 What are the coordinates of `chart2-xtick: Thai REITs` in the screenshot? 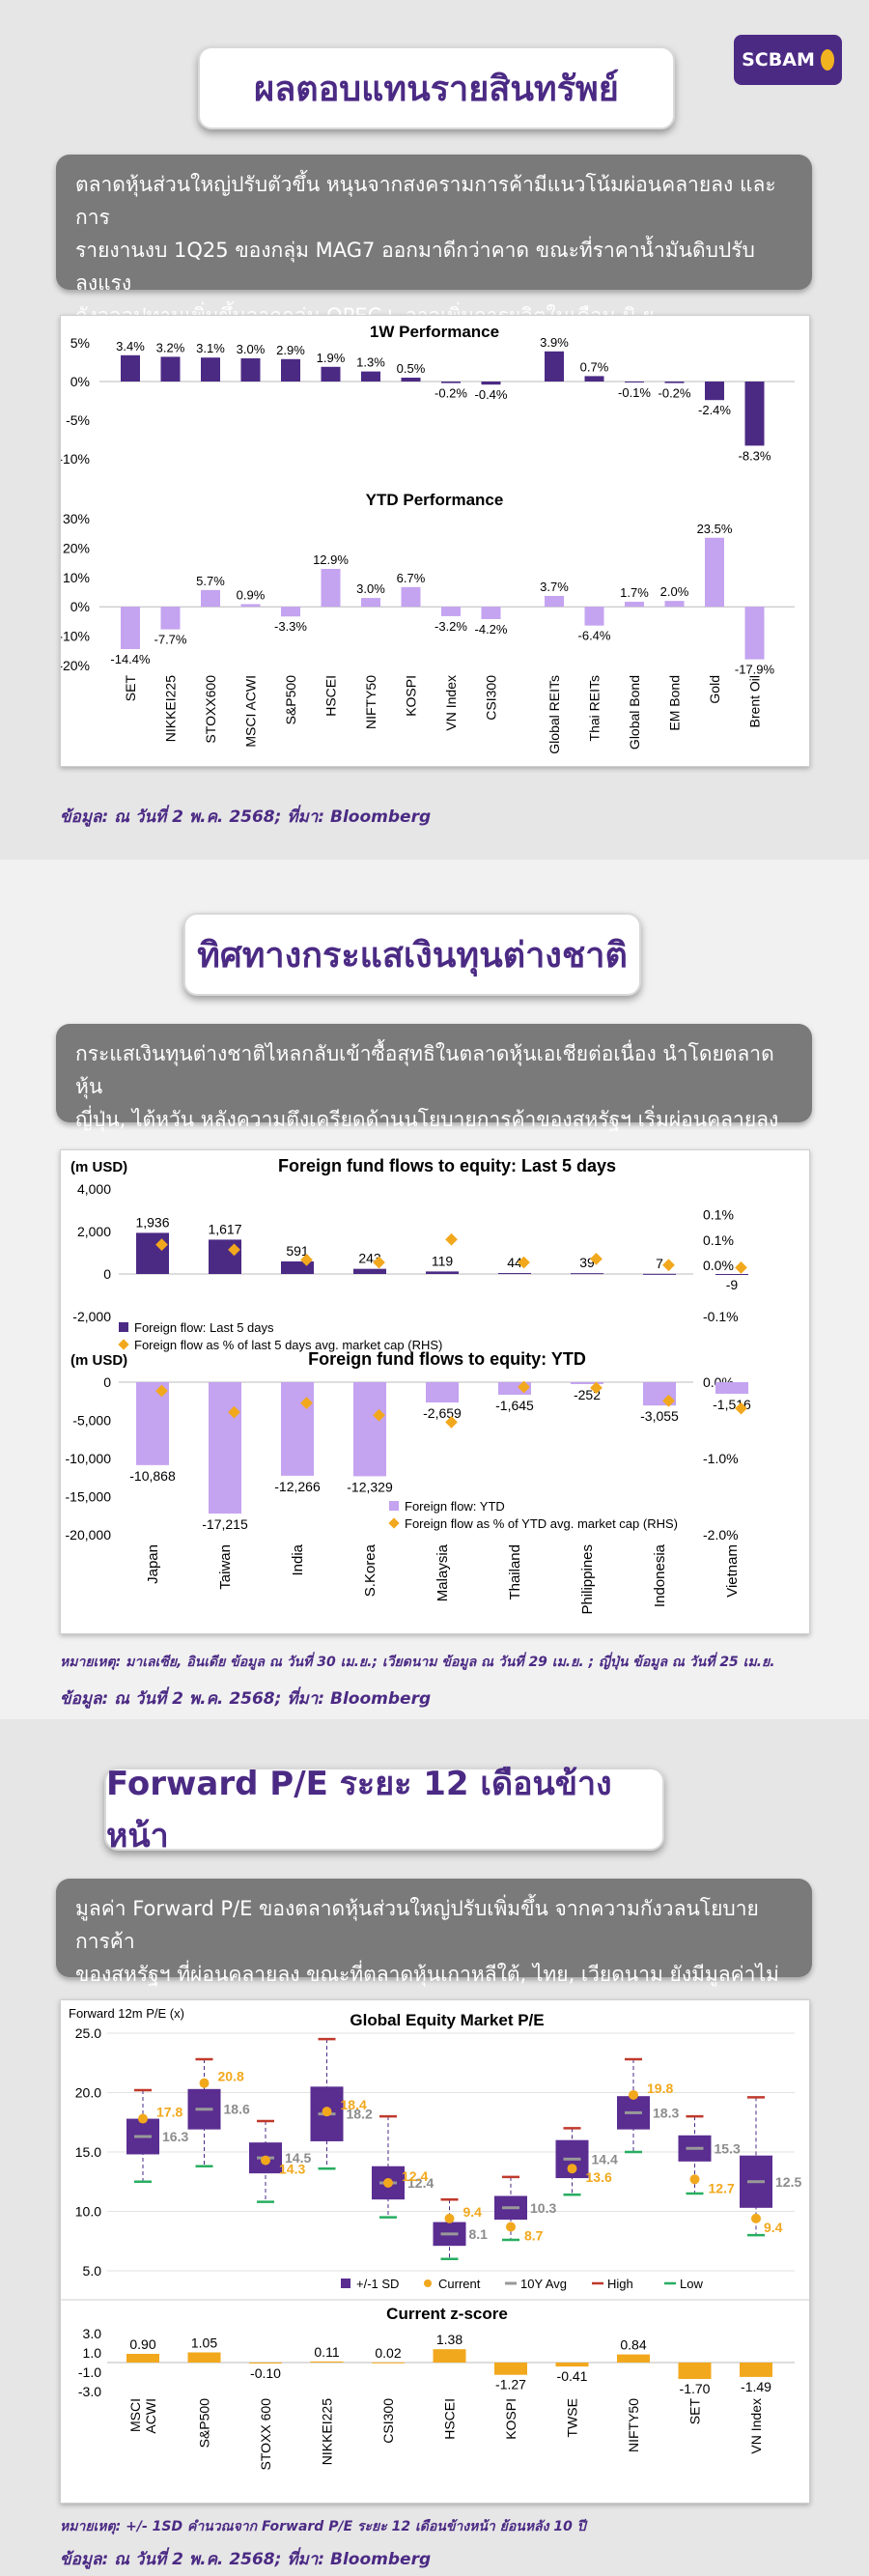 It's located at (595, 708).